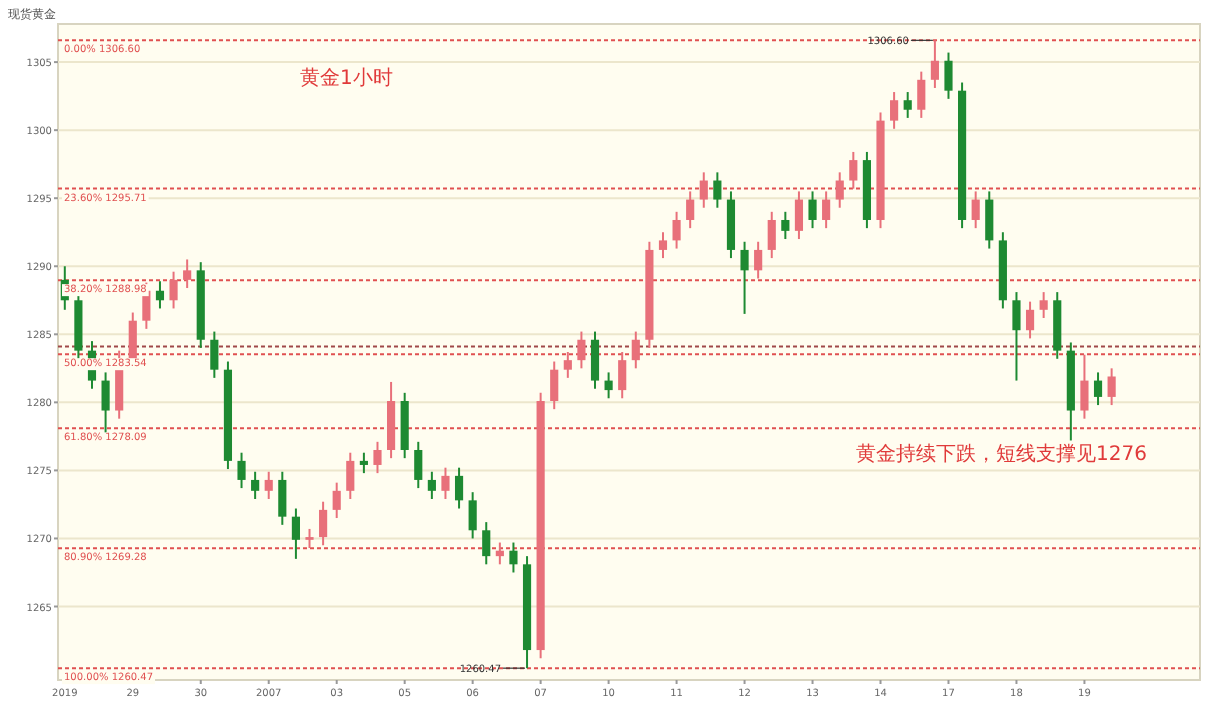 The width and height of the screenshot is (1214, 720). Describe the element at coordinates (346, 78) in the screenshot. I see `annotation: 黄金1小时` at that location.